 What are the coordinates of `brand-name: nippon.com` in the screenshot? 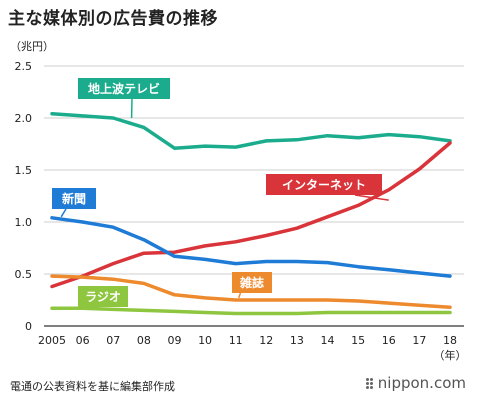 It's located at (421, 383).